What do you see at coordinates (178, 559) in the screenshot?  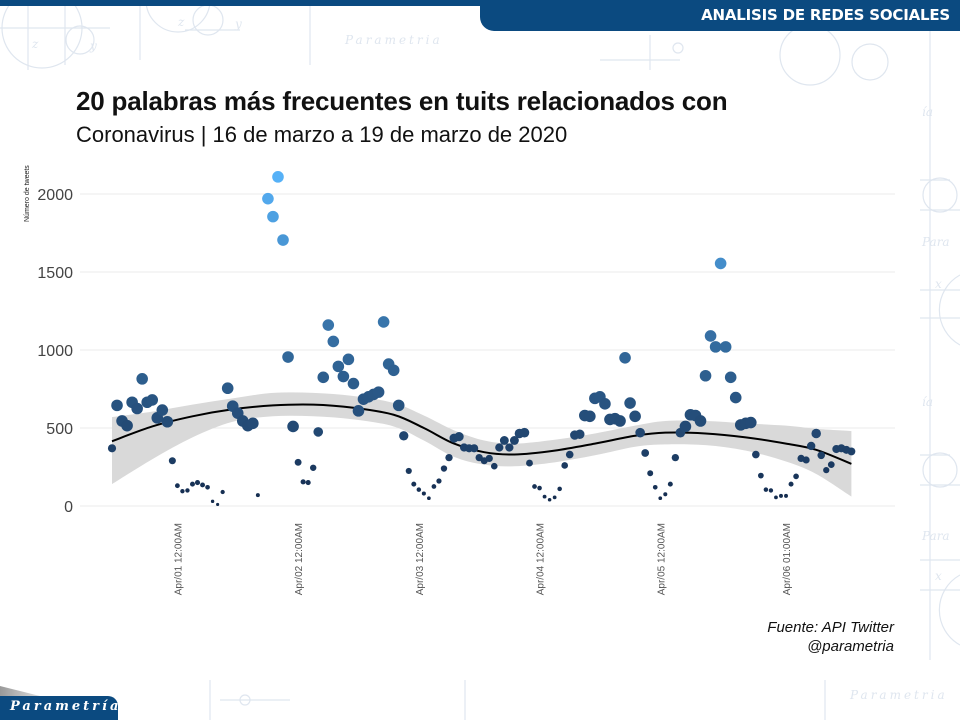 I see `x-tick-label: Apr/01 12:00AM` at bounding box center [178, 559].